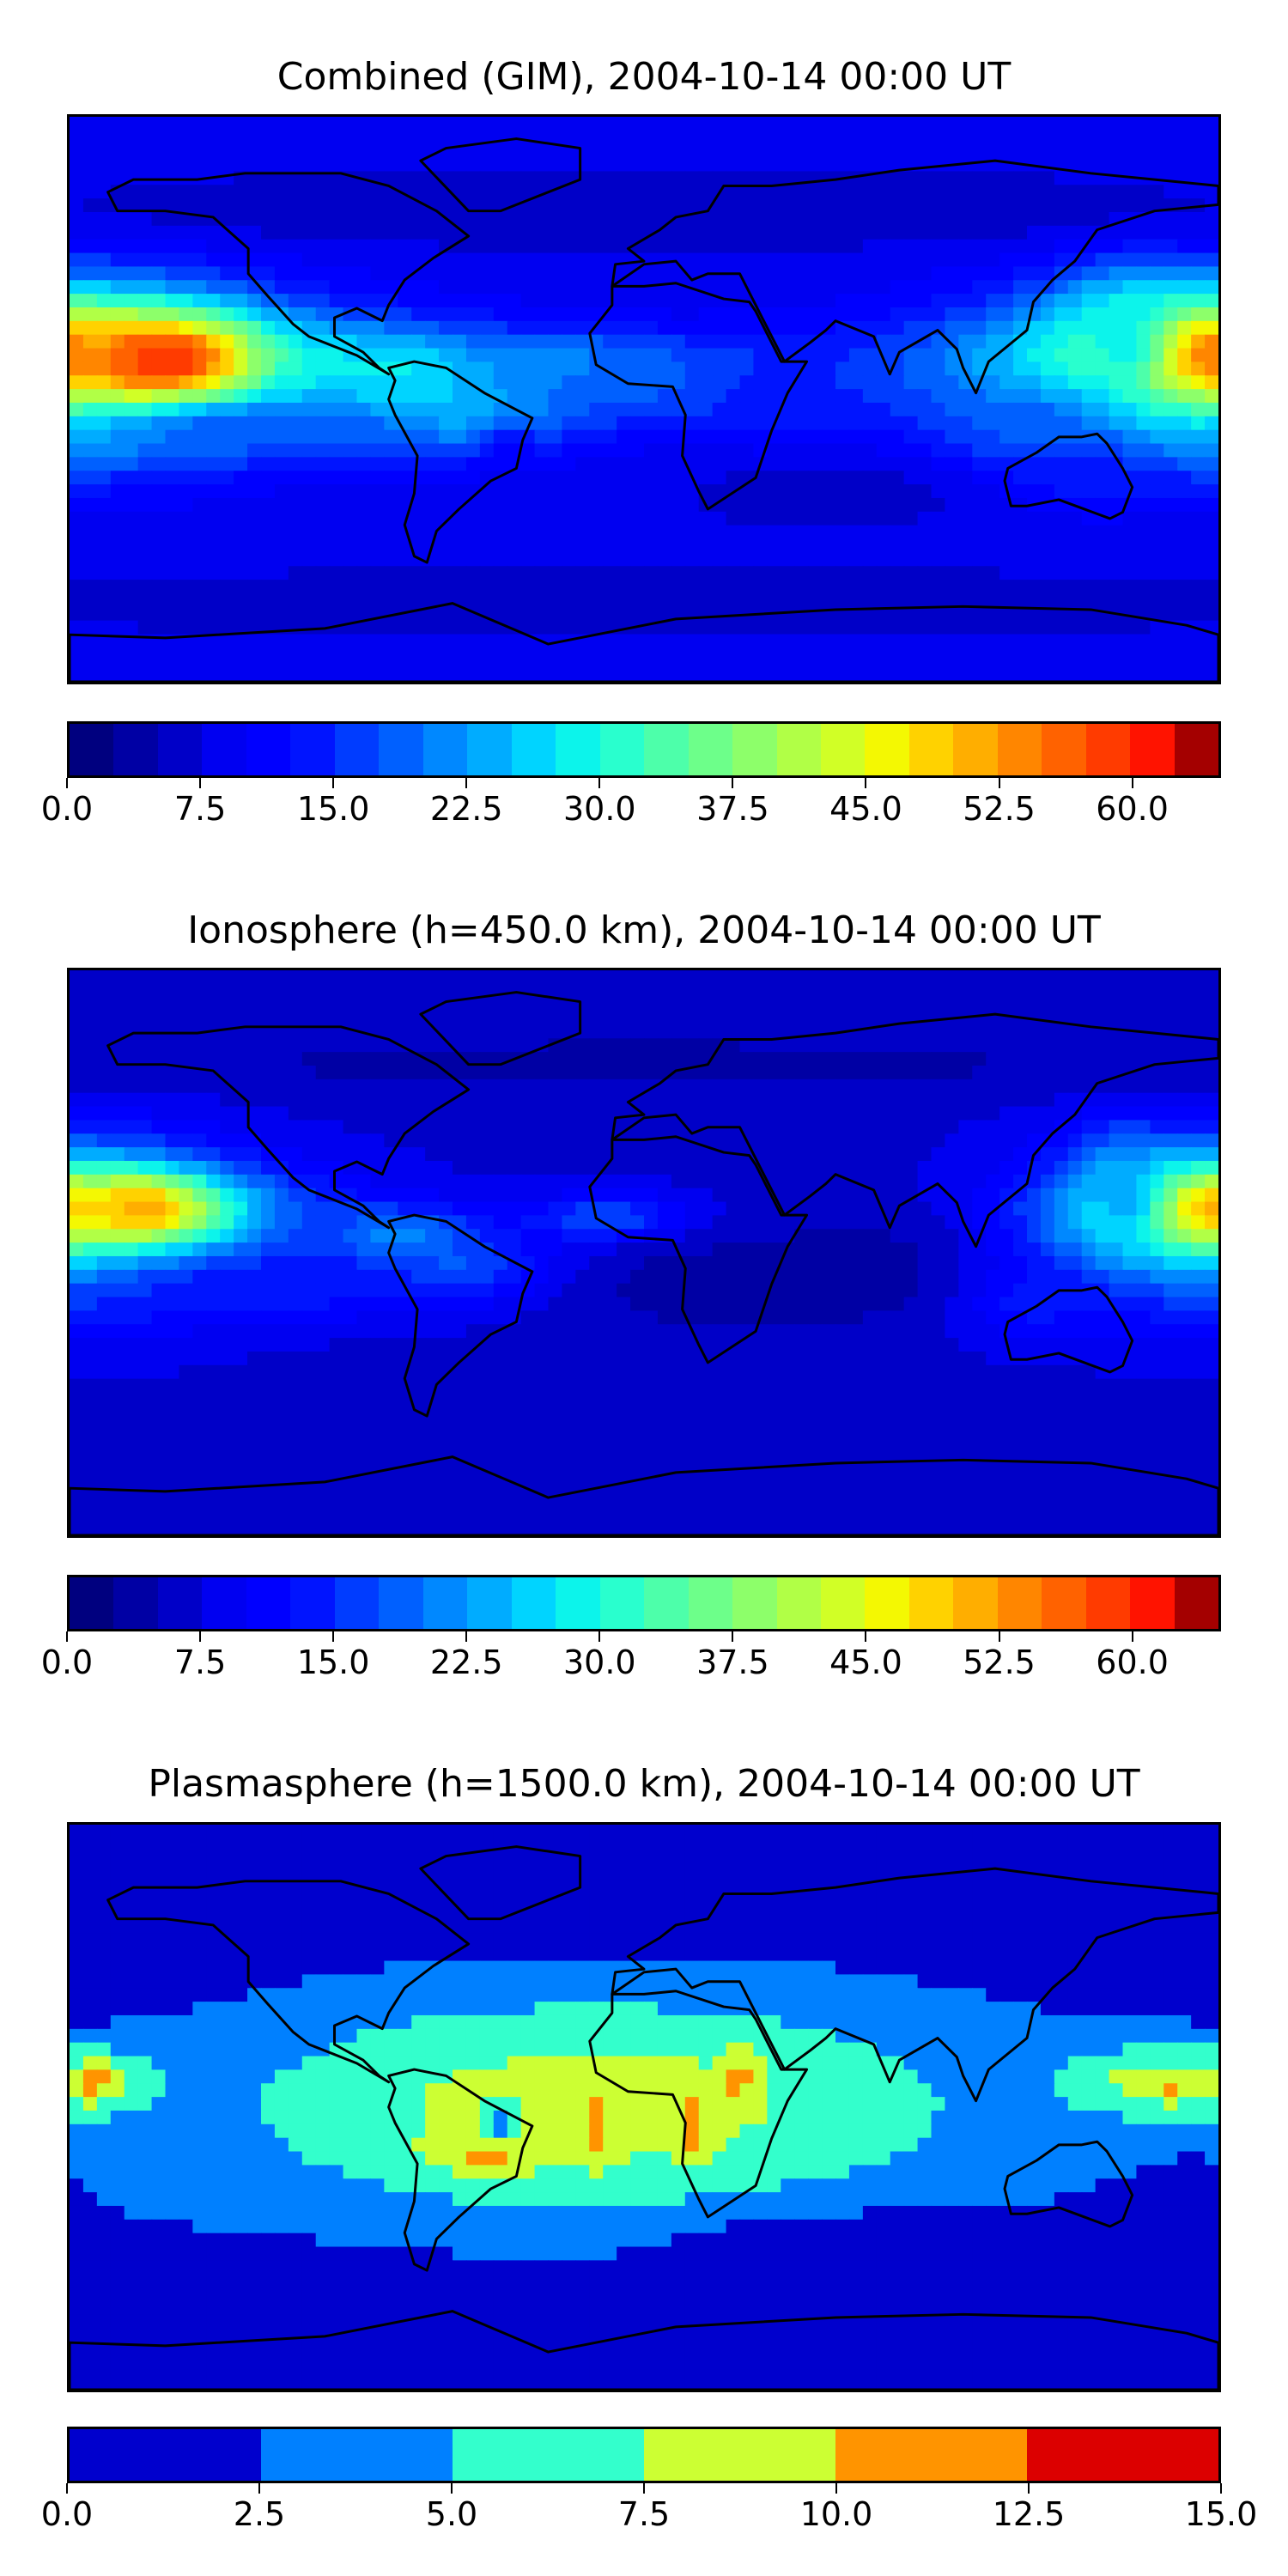  I want to click on tick-label: 52.5, so click(999, 809).